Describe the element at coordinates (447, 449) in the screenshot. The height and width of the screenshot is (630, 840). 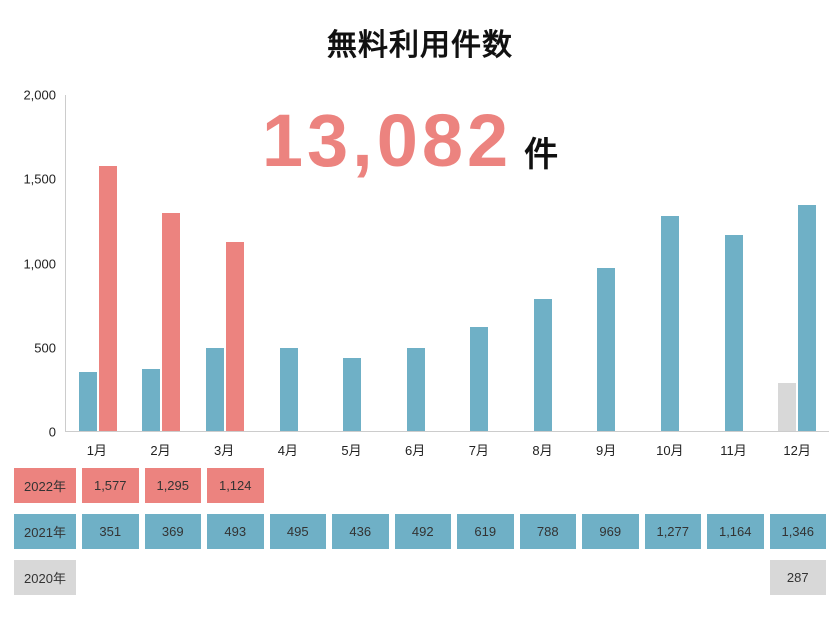
I see `x-axis: 1月 2月 3月 4月 5月 6月 7月 8月 9月 10月 11月 12月` at that location.